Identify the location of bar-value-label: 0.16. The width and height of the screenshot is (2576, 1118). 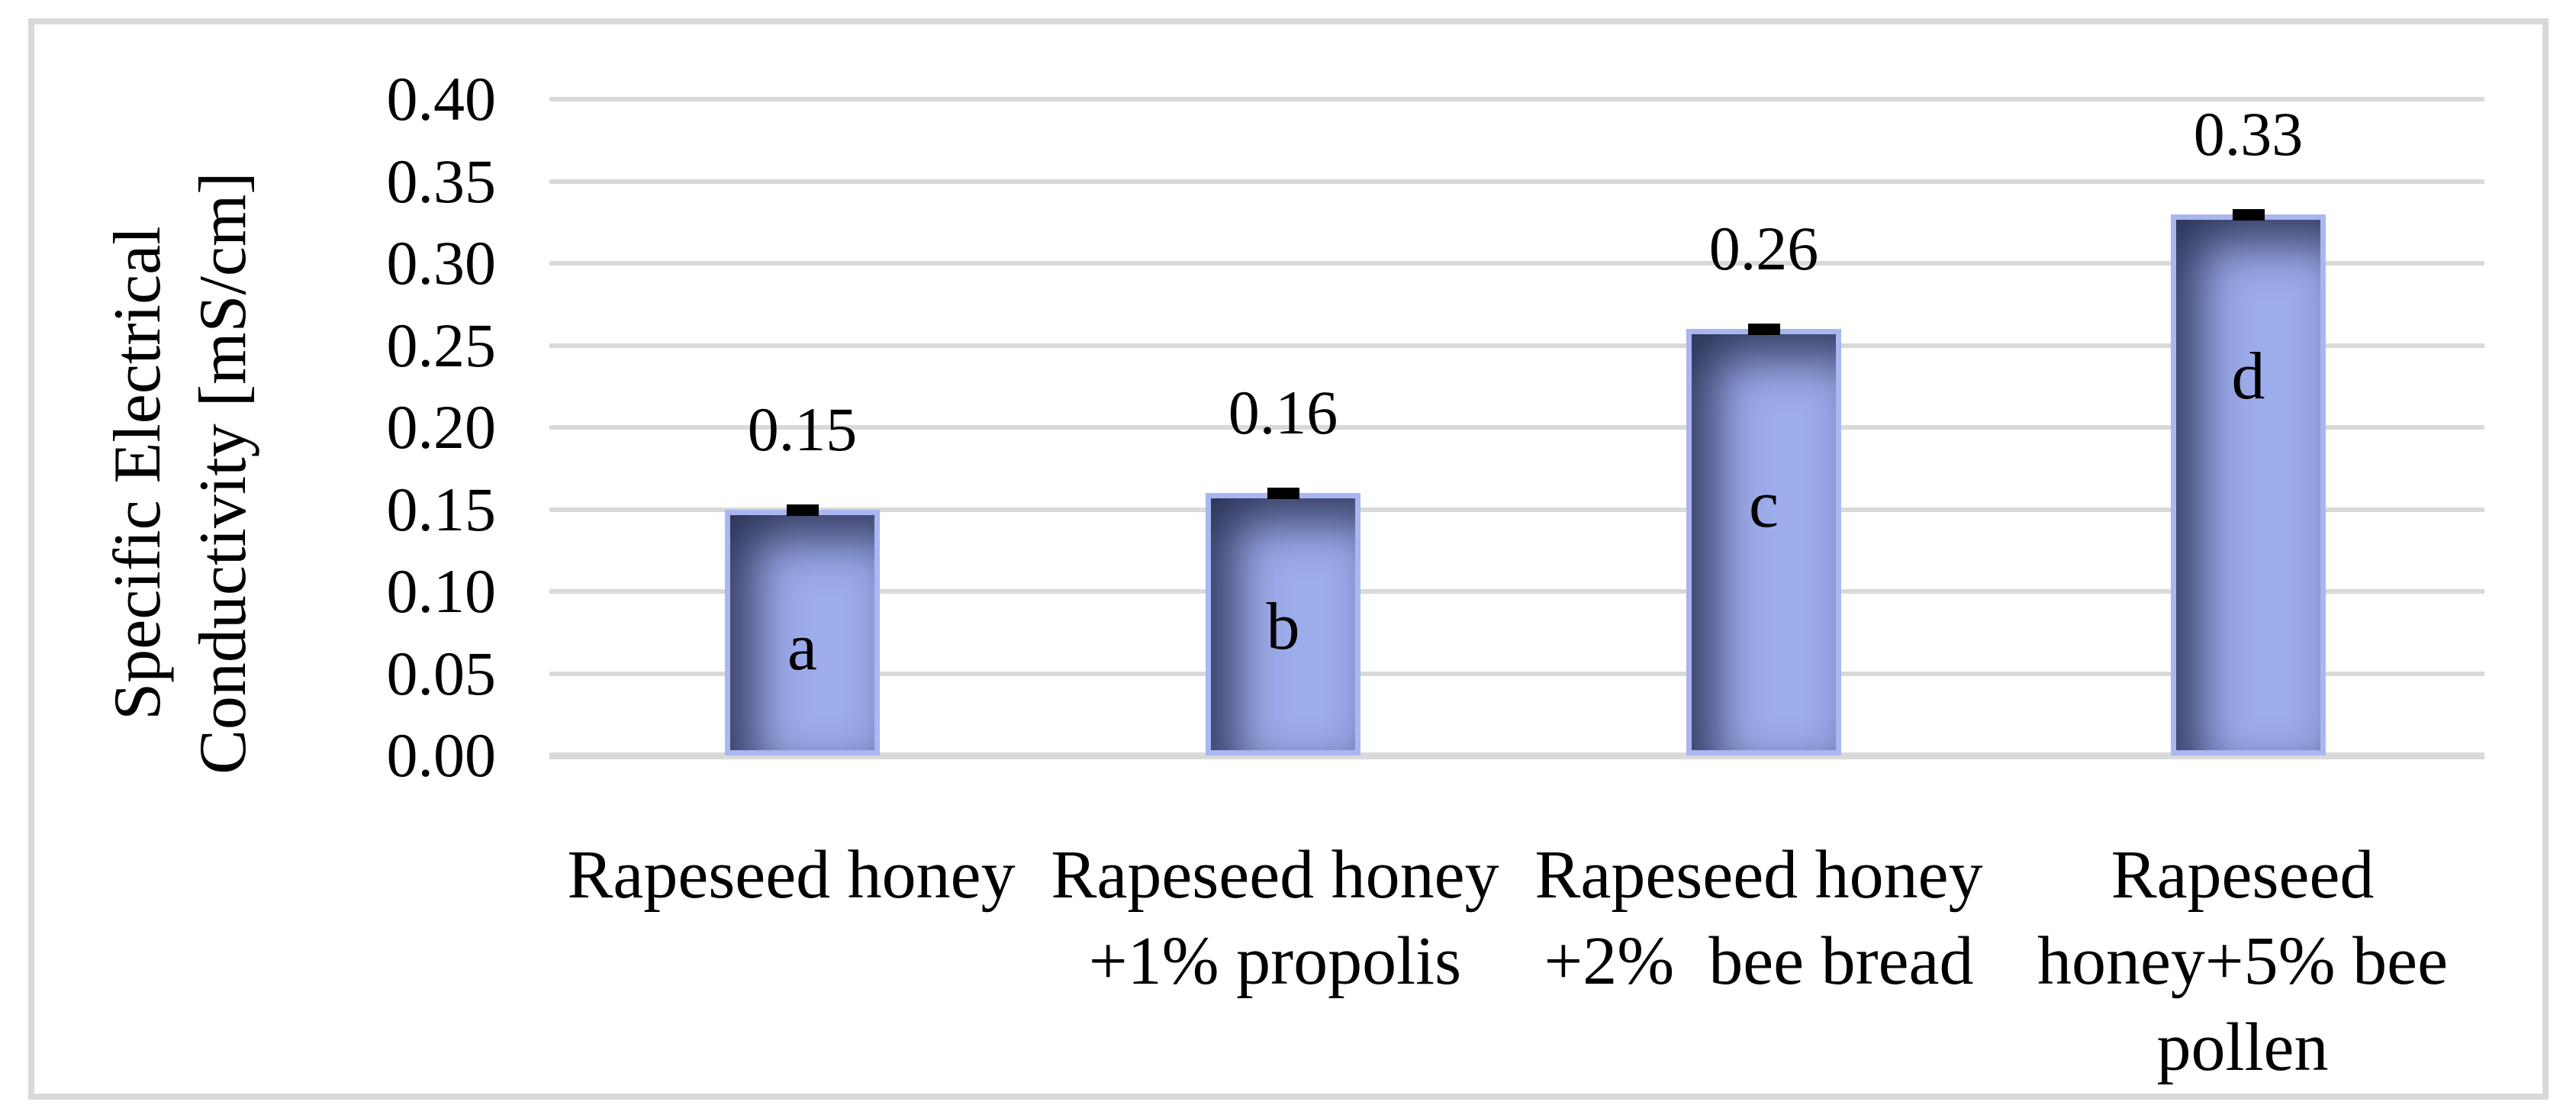
(1283, 412).